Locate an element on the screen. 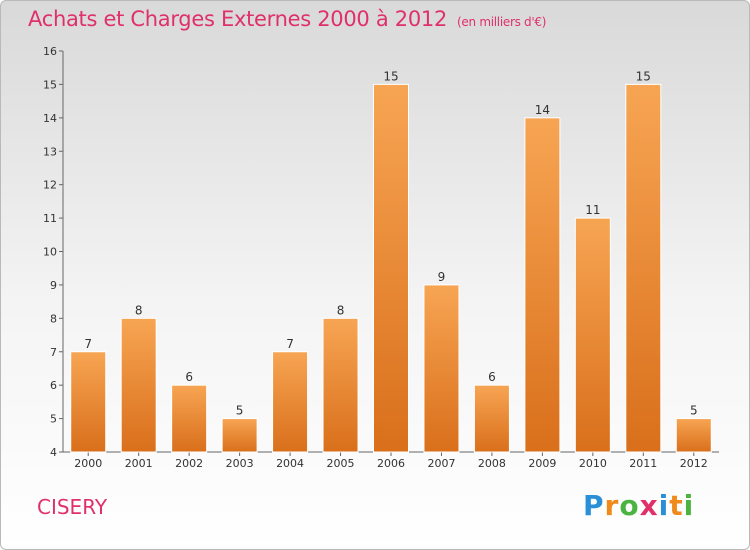 This screenshot has width=750, height=550. x-tick-label: 2011 is located at coordinates (643, 463).